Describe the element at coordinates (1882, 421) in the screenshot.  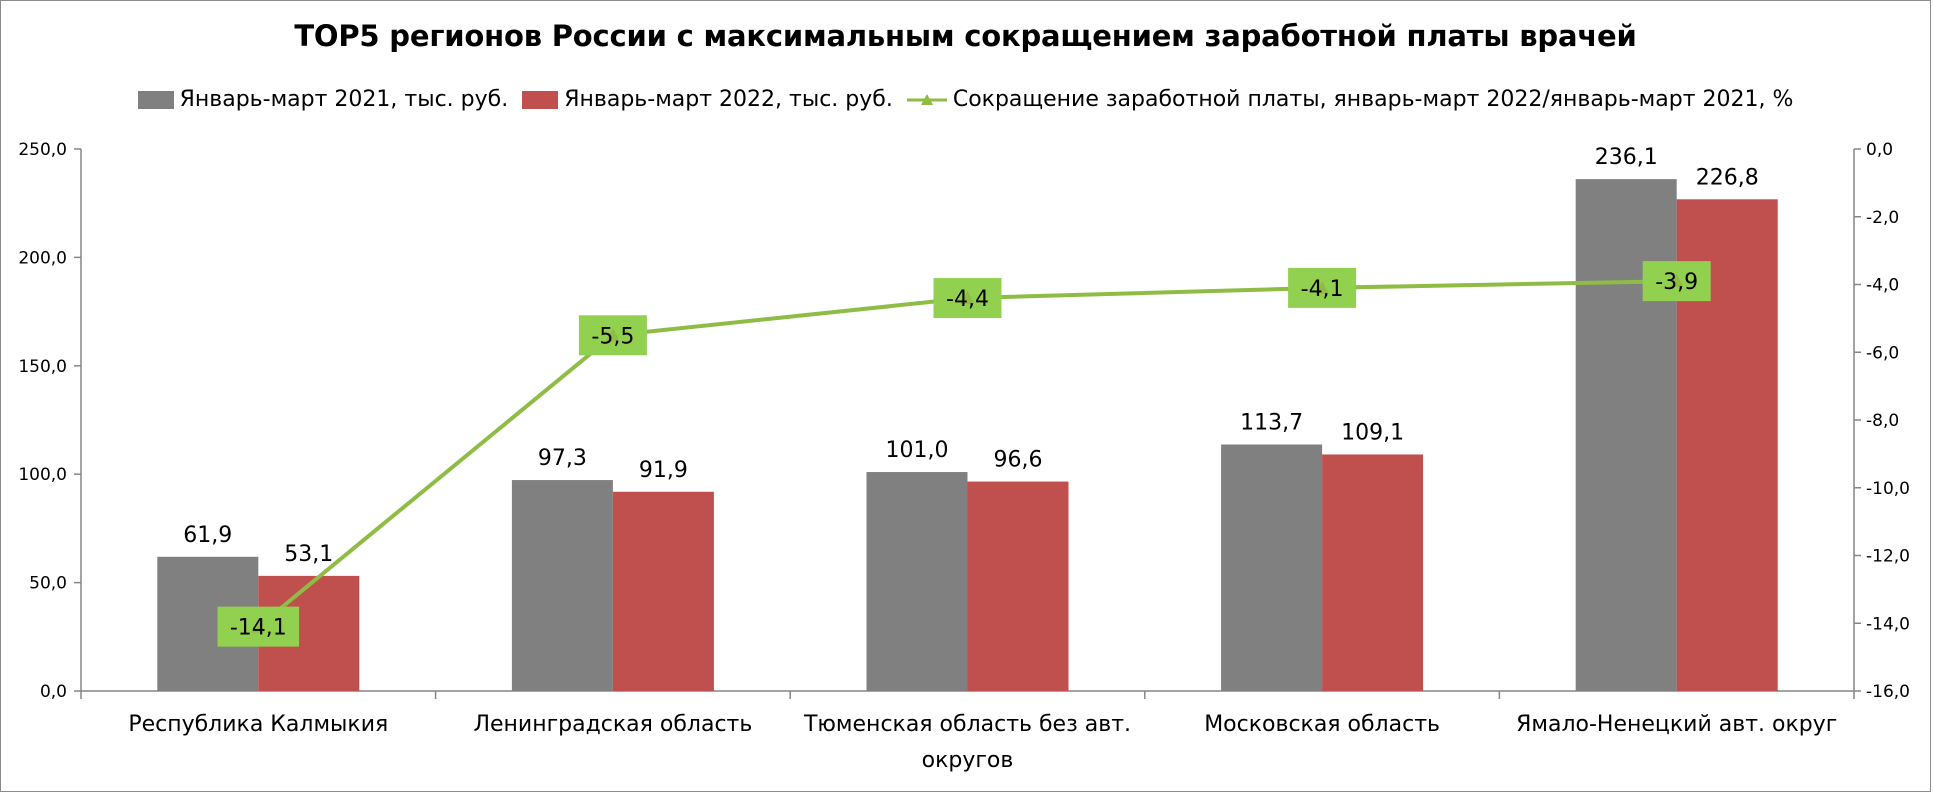
I see `y-right-tick-label: -8,0` at that location.